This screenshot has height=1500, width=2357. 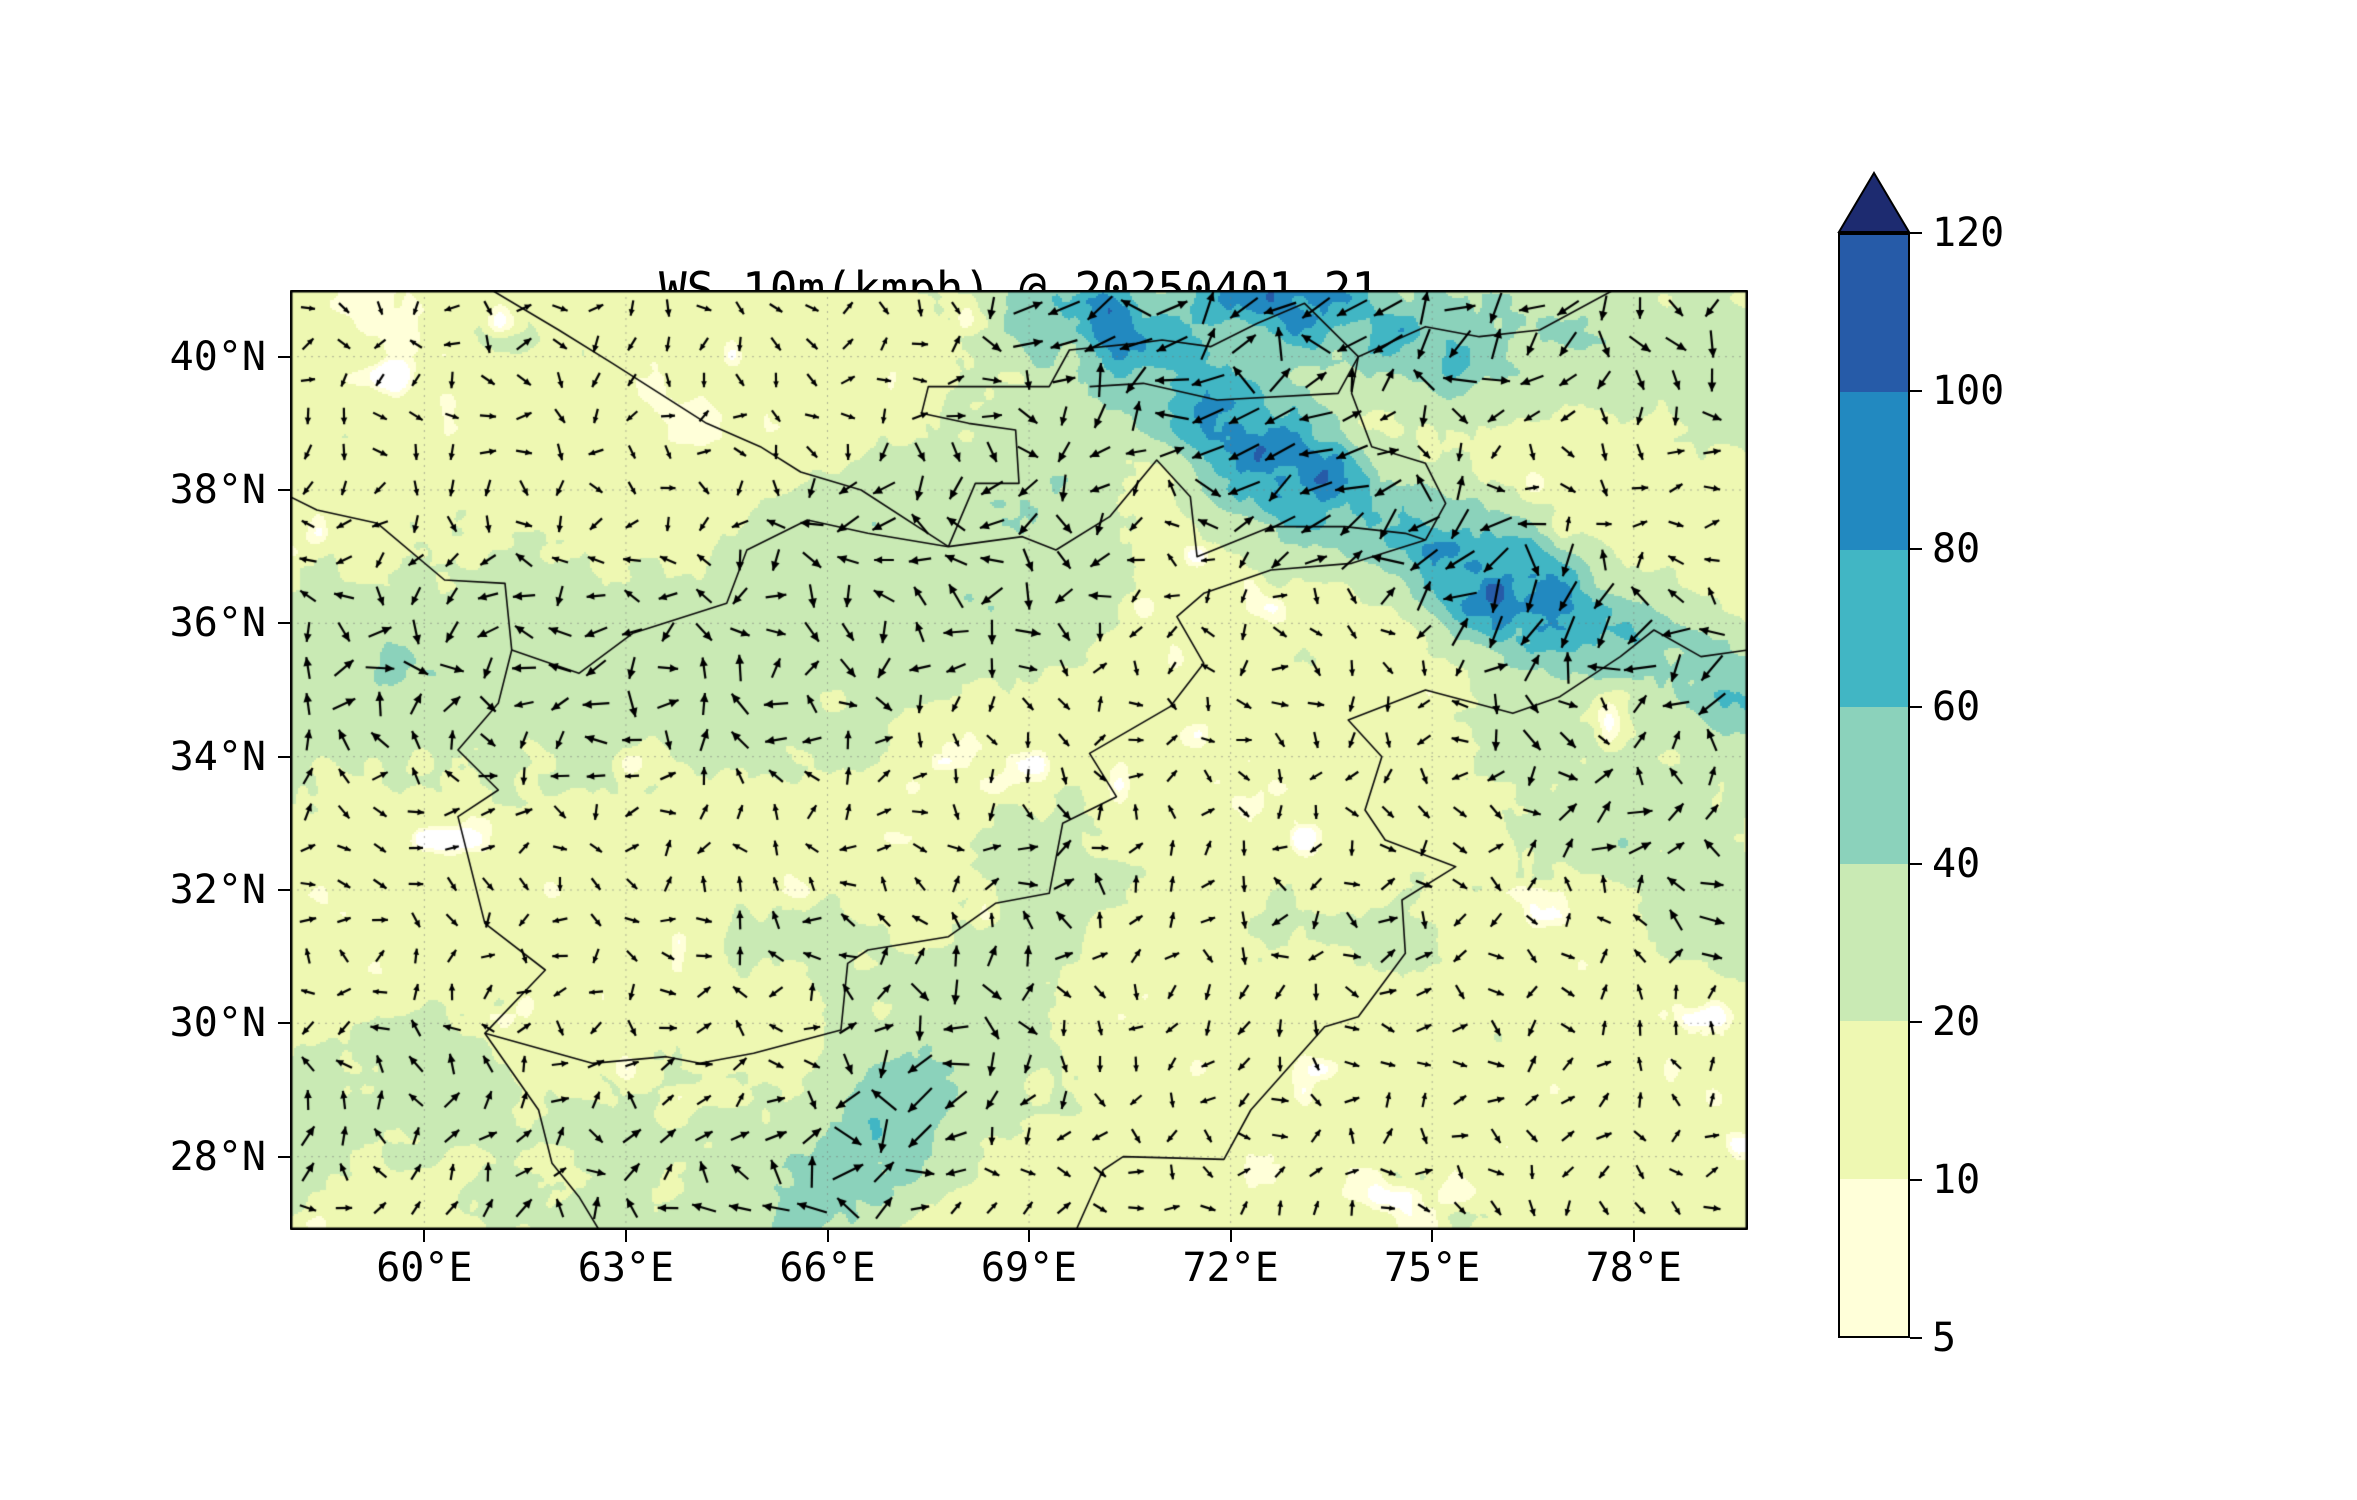 What do you see at coordinates (1633, 1268) in the screenshot?
I see `x-tick-label: 78°E` at bounding box center [1633, 1268].